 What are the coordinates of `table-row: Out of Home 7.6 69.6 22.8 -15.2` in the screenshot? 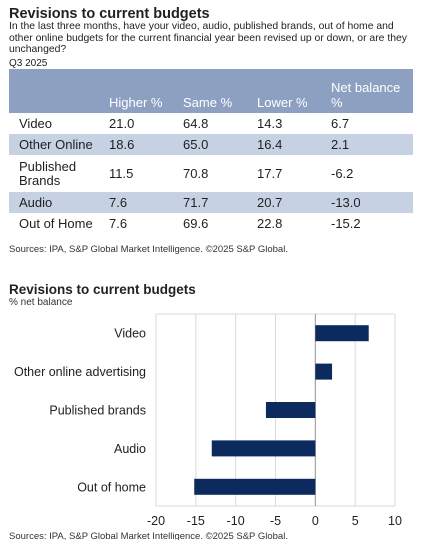 It's located at (211, 223).